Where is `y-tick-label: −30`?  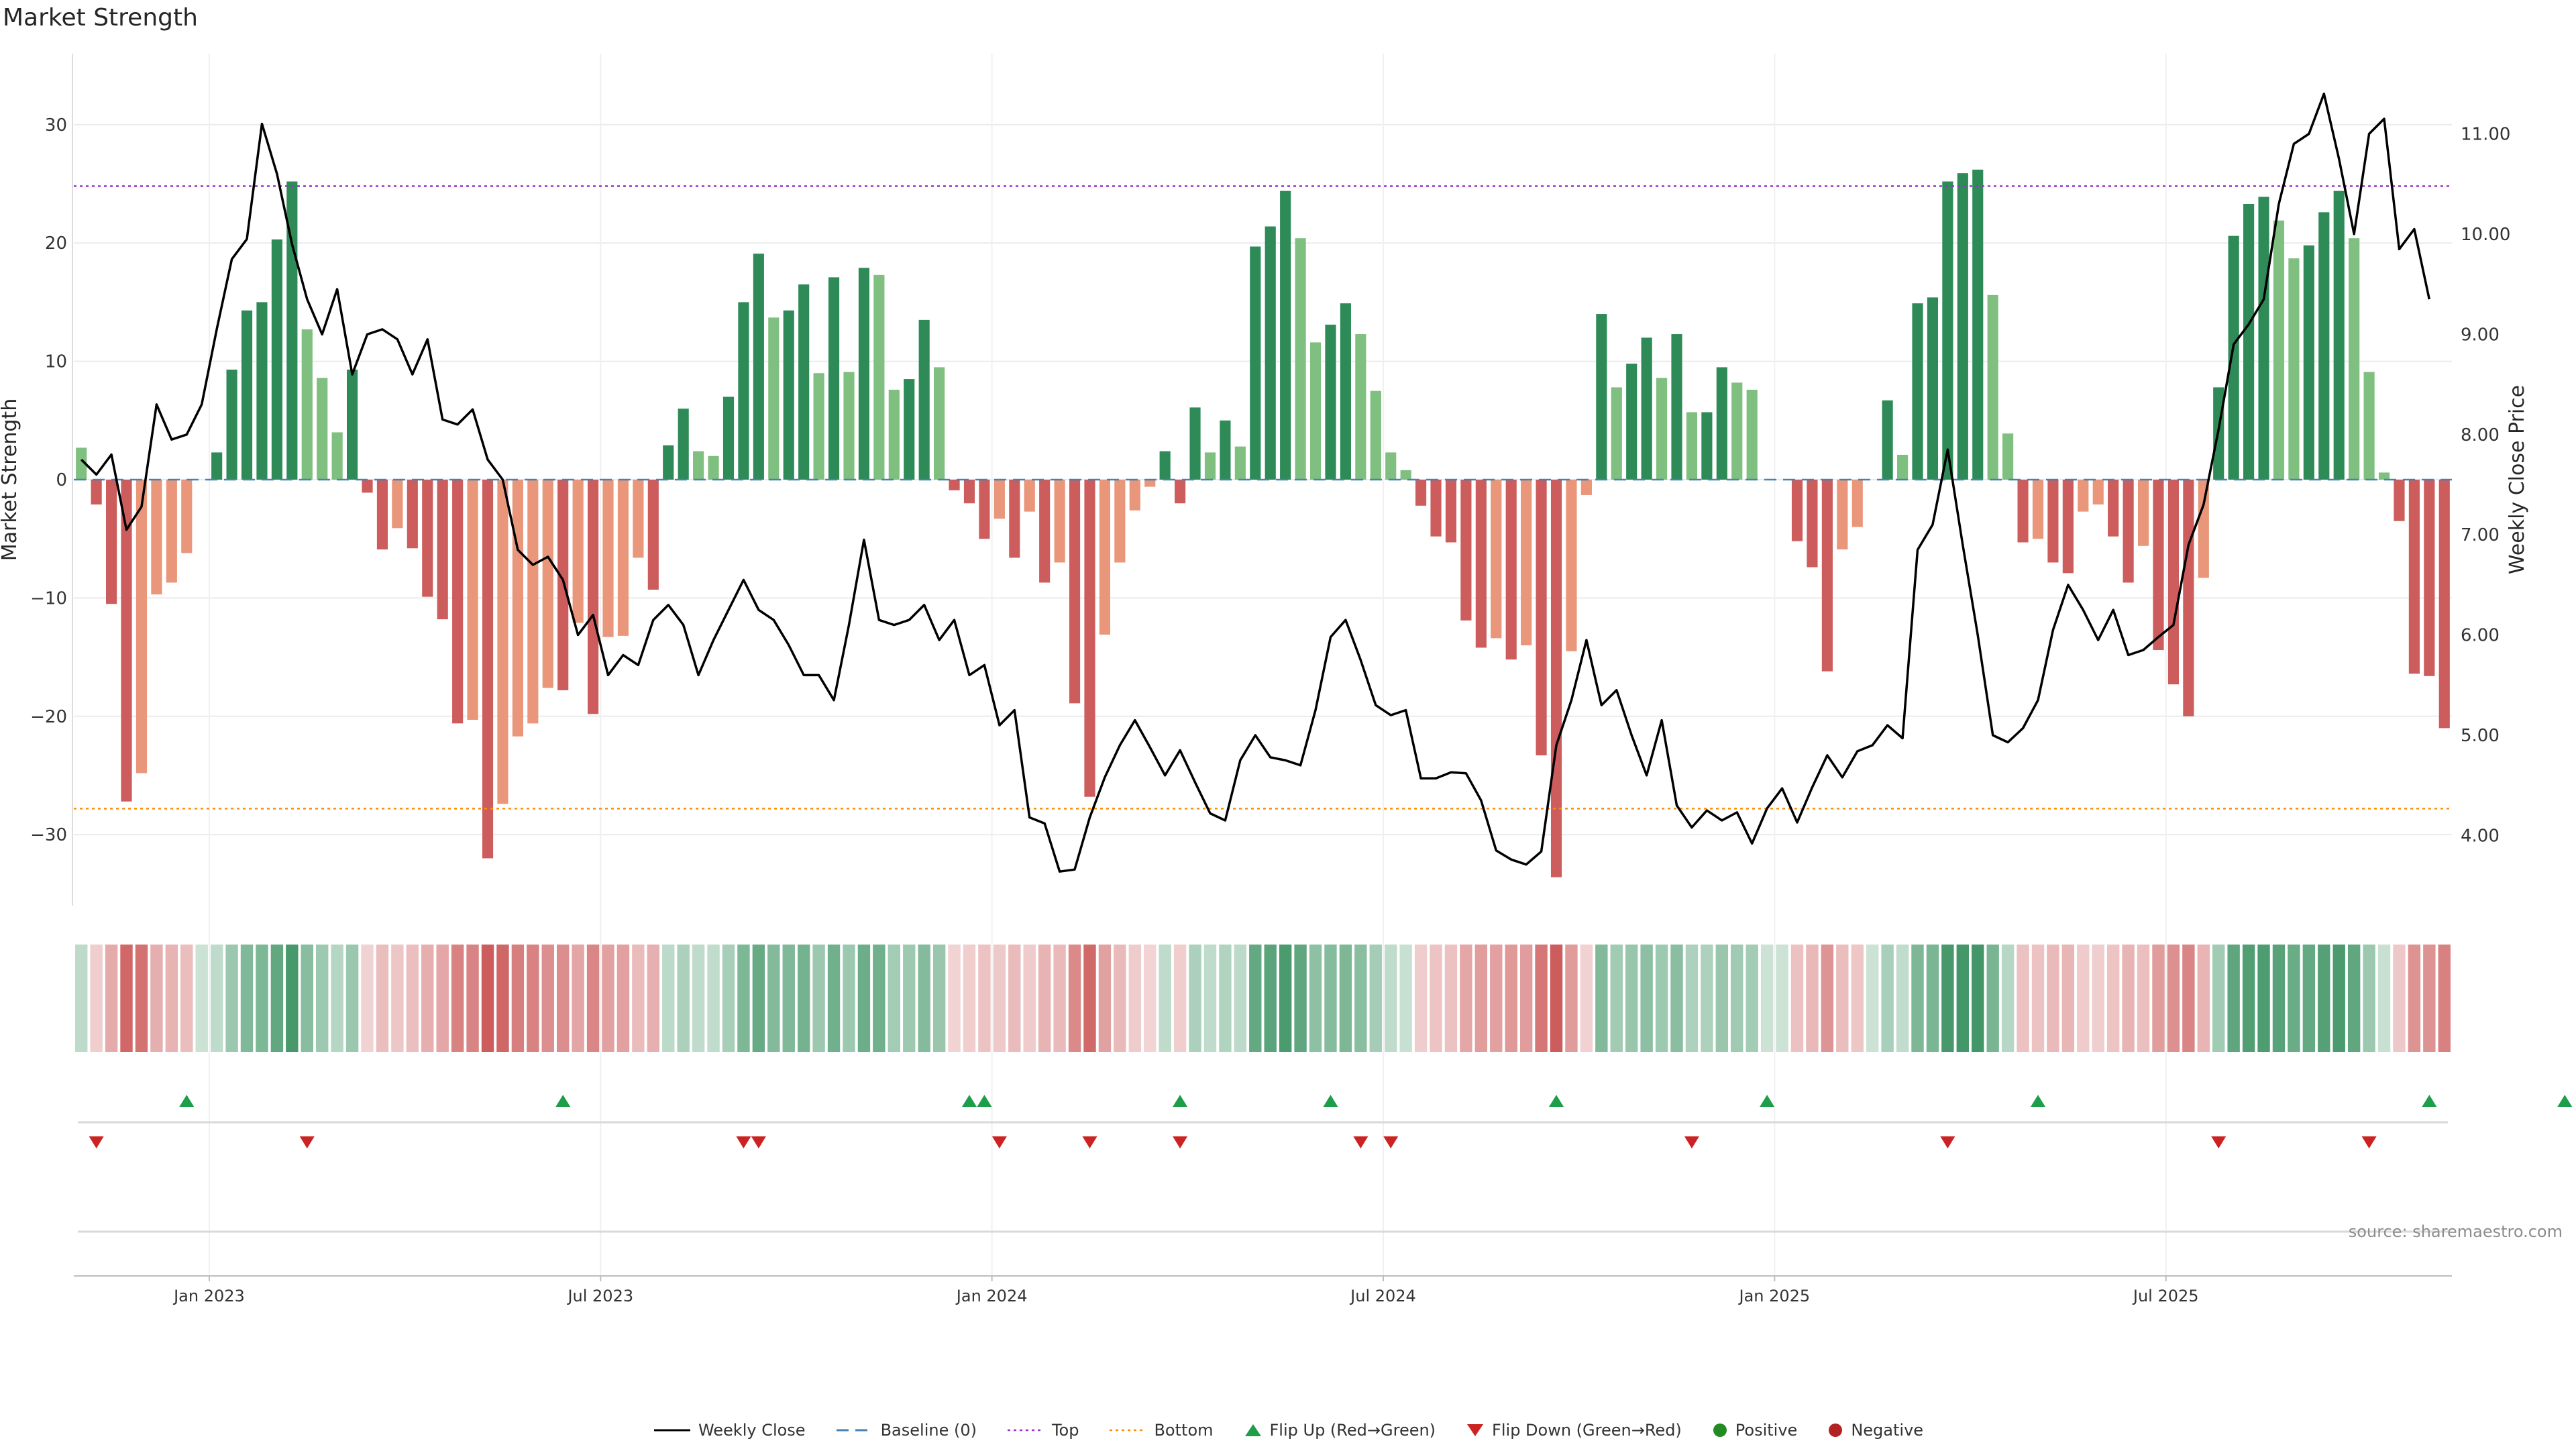 y-tick-label: −30 is located at coordinates (48, 835).